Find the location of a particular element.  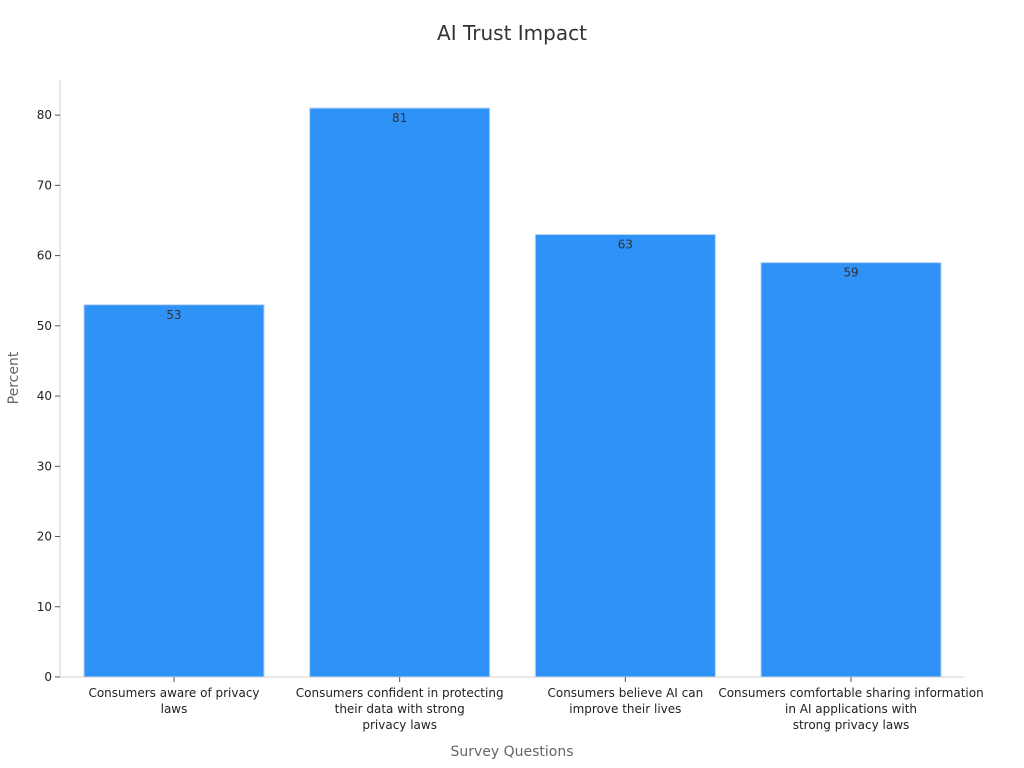

y-tick-label: 0 is located at coordinates (48, 677).